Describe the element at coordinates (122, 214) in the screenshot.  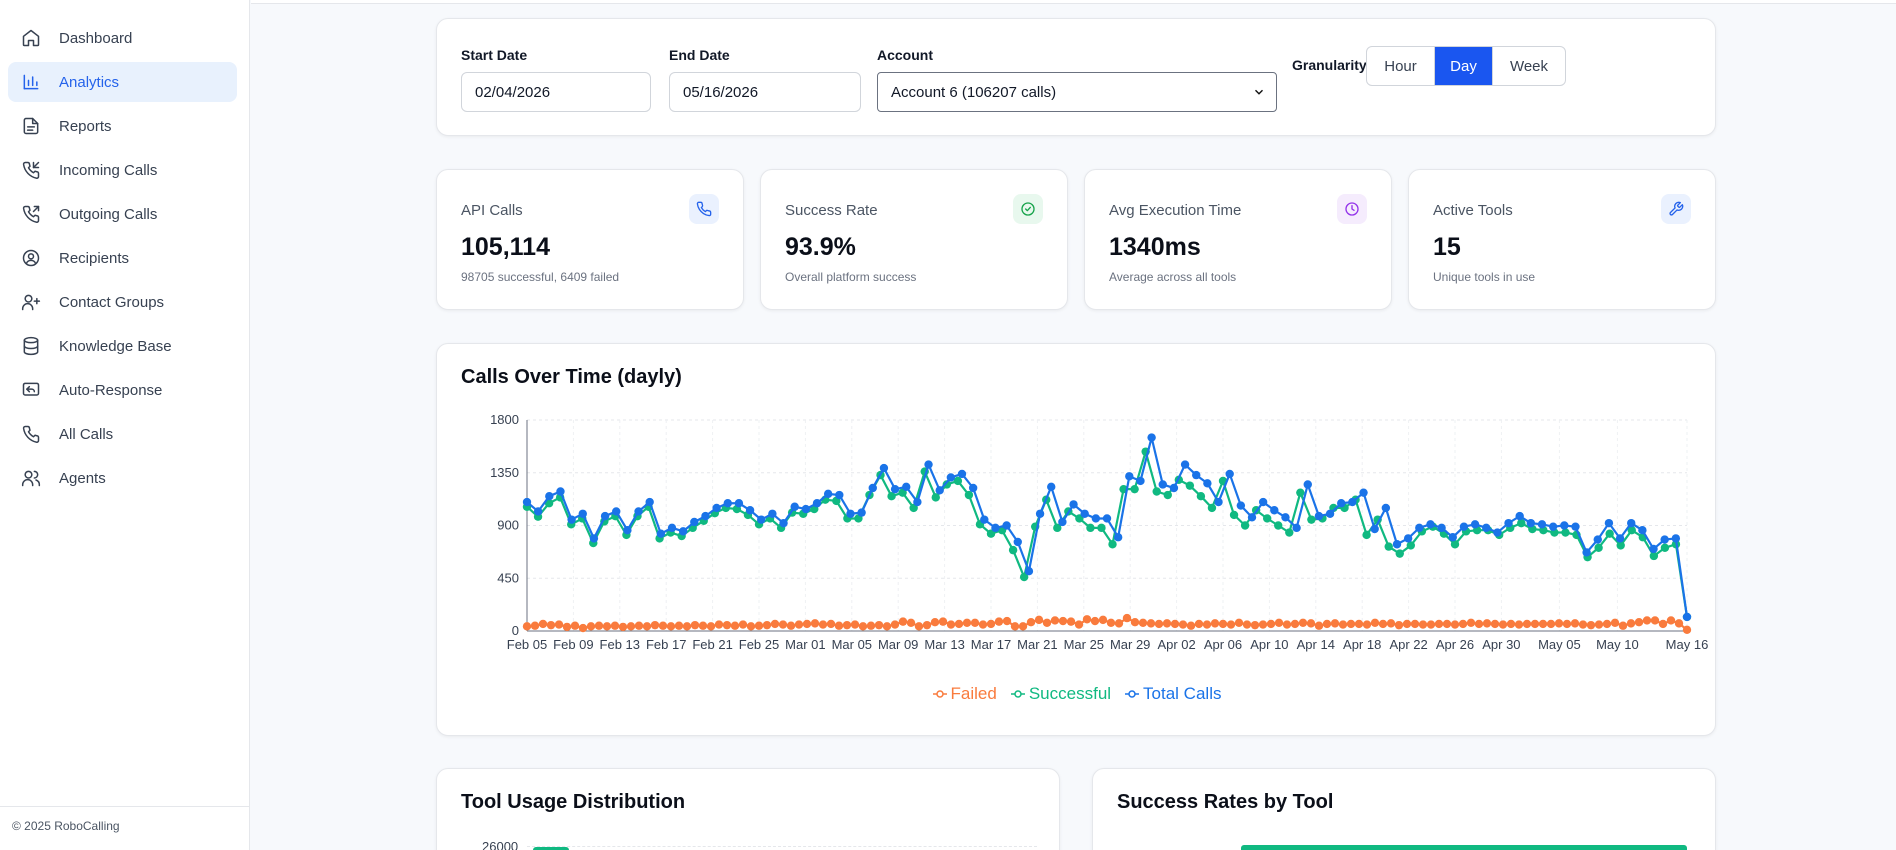
I see `sidebar-item-outgoing-calls: Outgoing Calls` at that location.